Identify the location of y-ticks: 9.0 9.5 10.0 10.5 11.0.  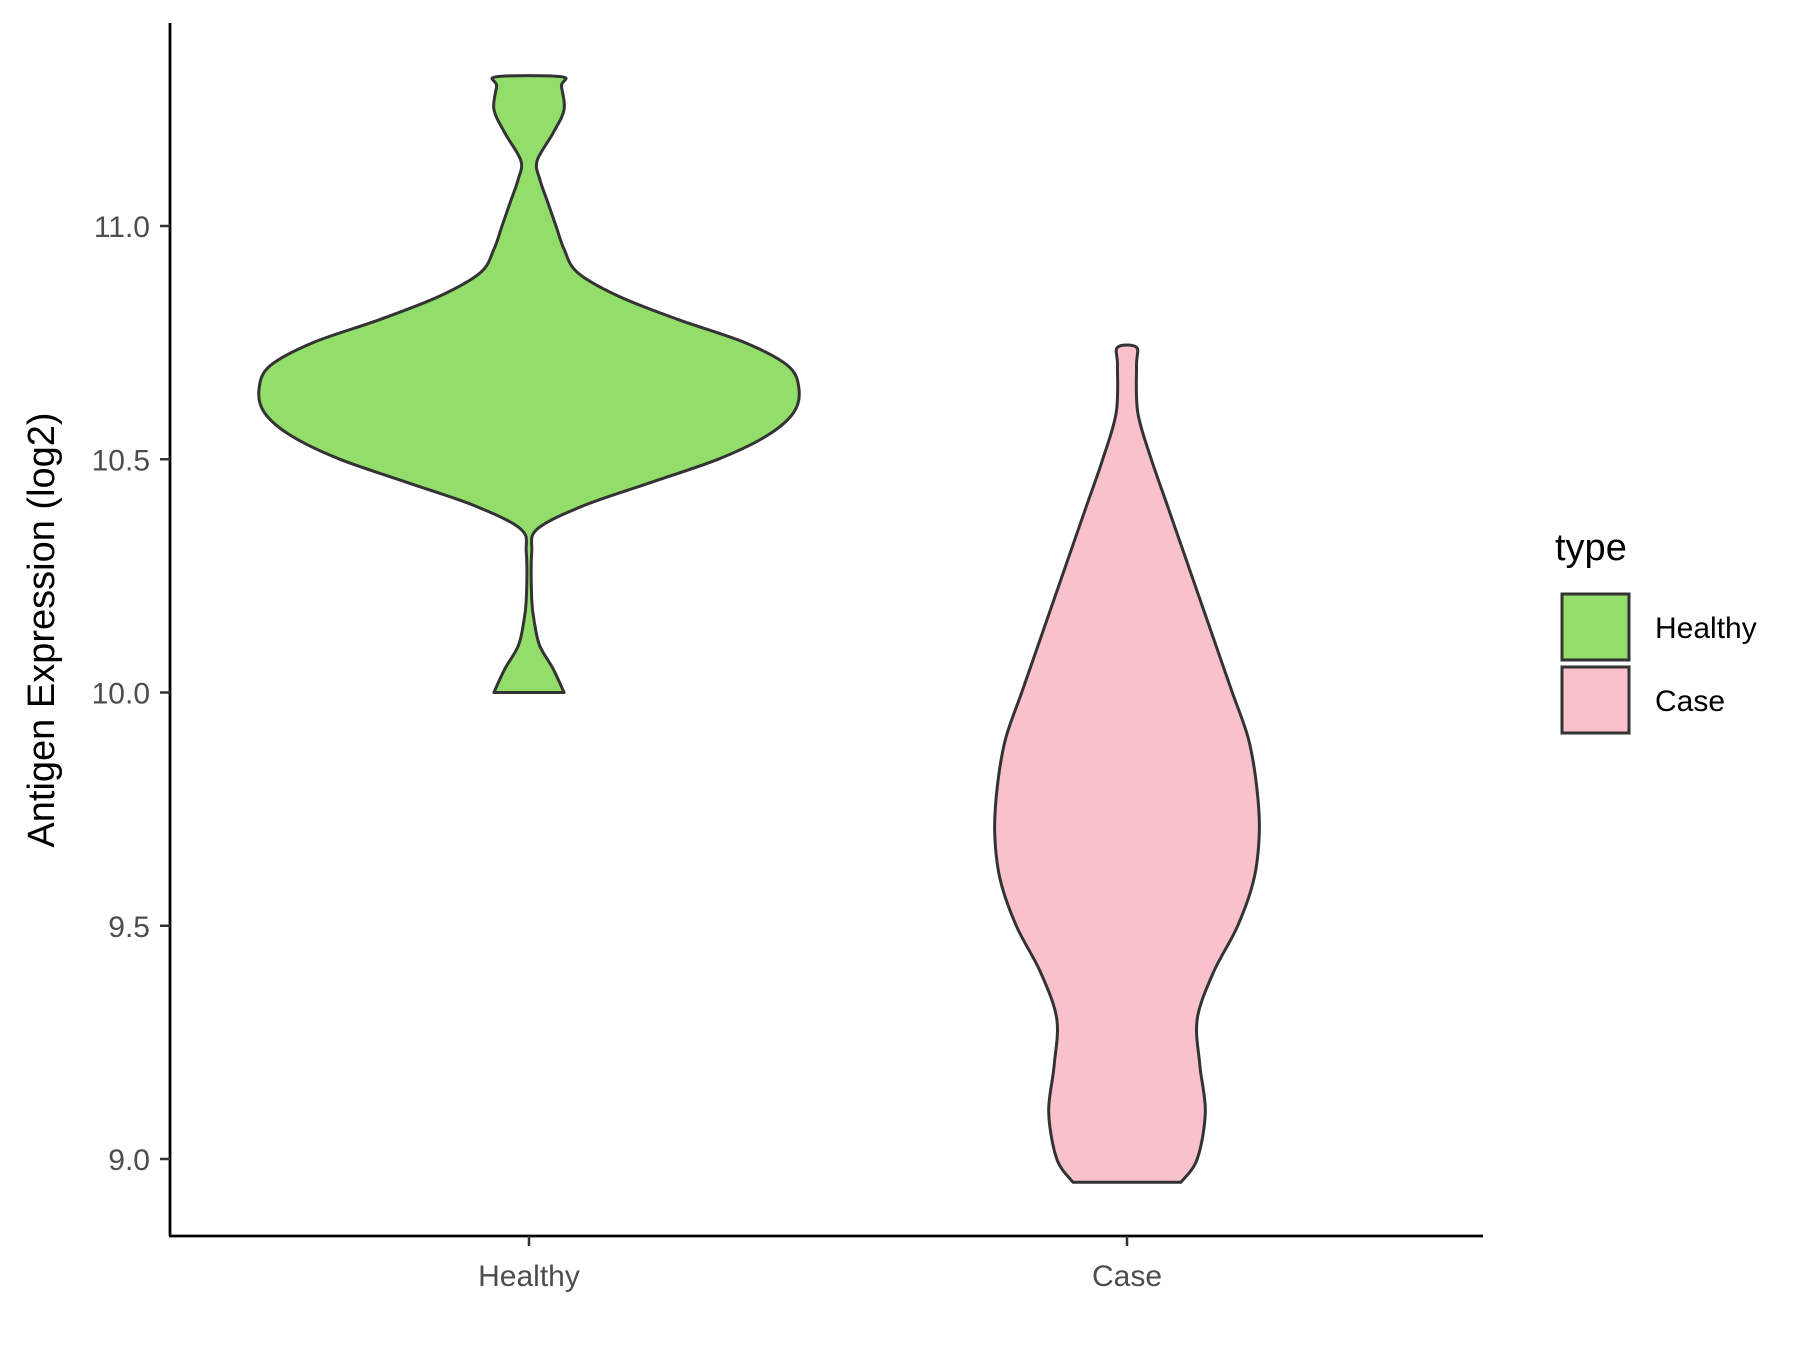
(131, 694).